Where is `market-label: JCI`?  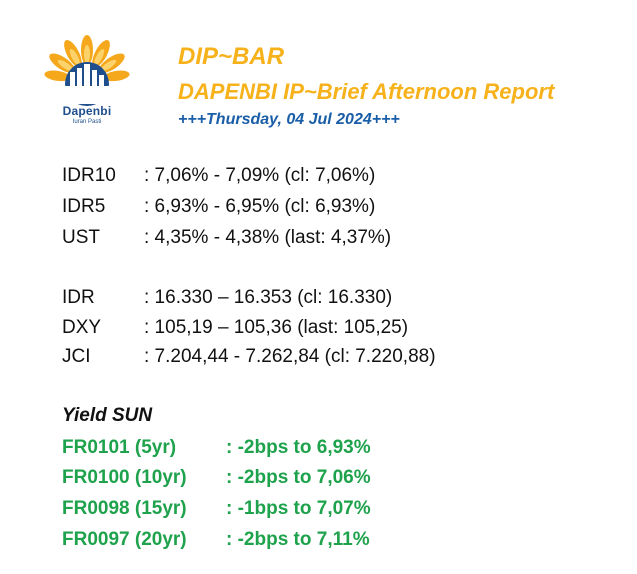 market-label: JCI is located at coordinates (76, 356).